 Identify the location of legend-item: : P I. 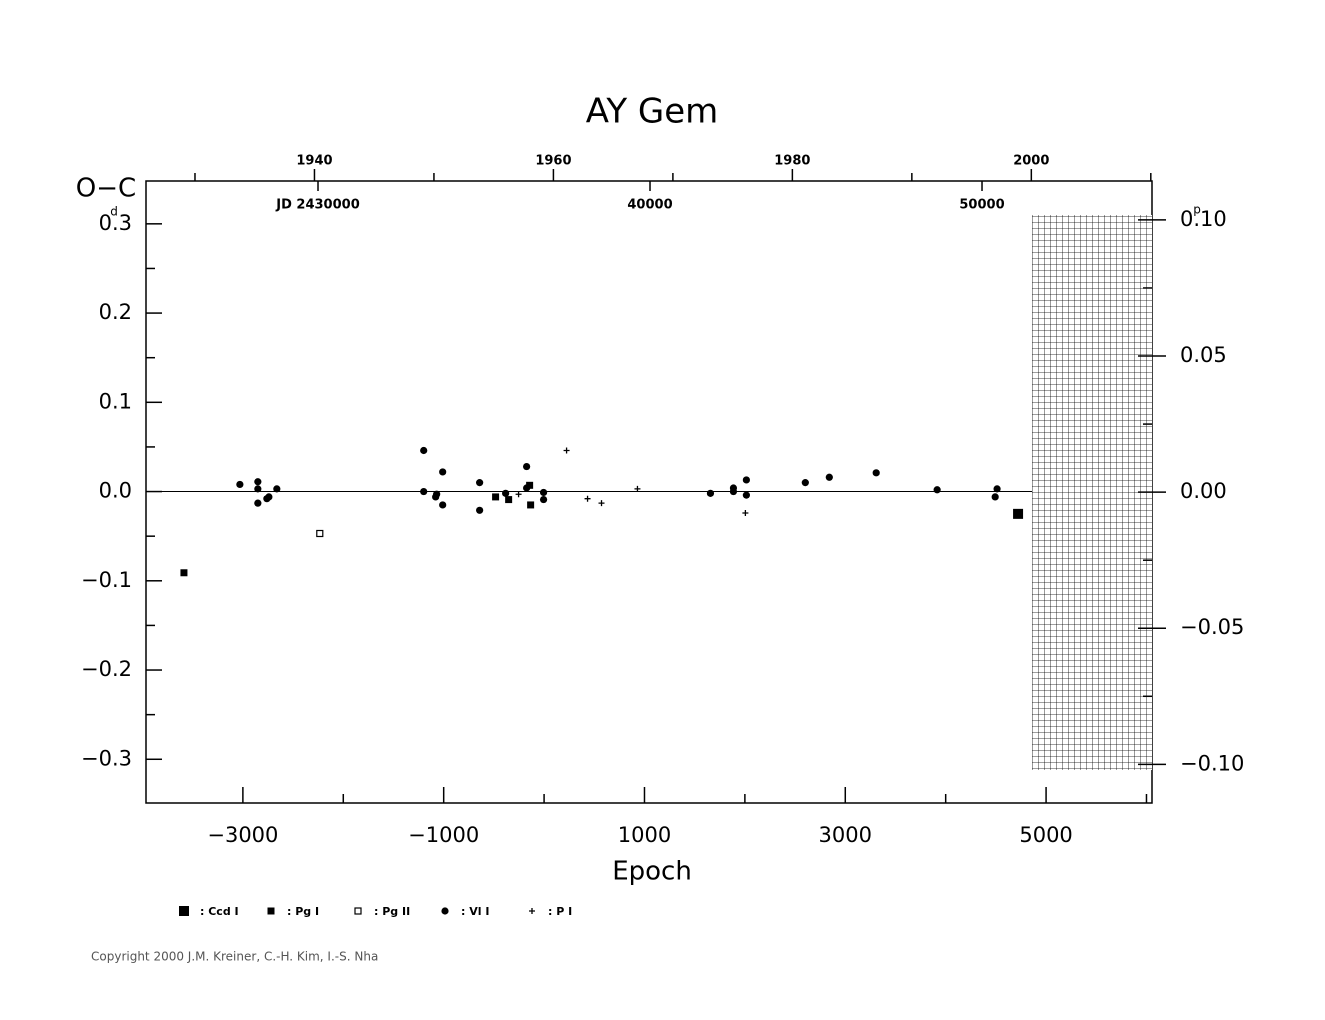
(550, 911).